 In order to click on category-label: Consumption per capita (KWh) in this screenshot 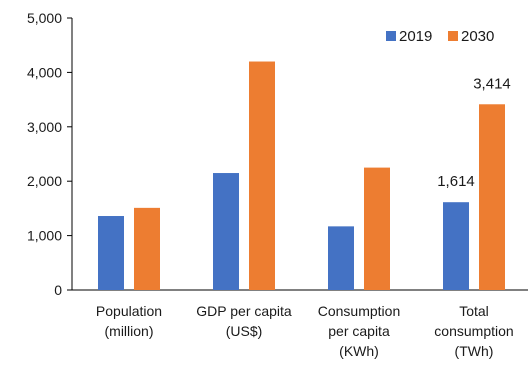, I will do `click(359, 331)`.